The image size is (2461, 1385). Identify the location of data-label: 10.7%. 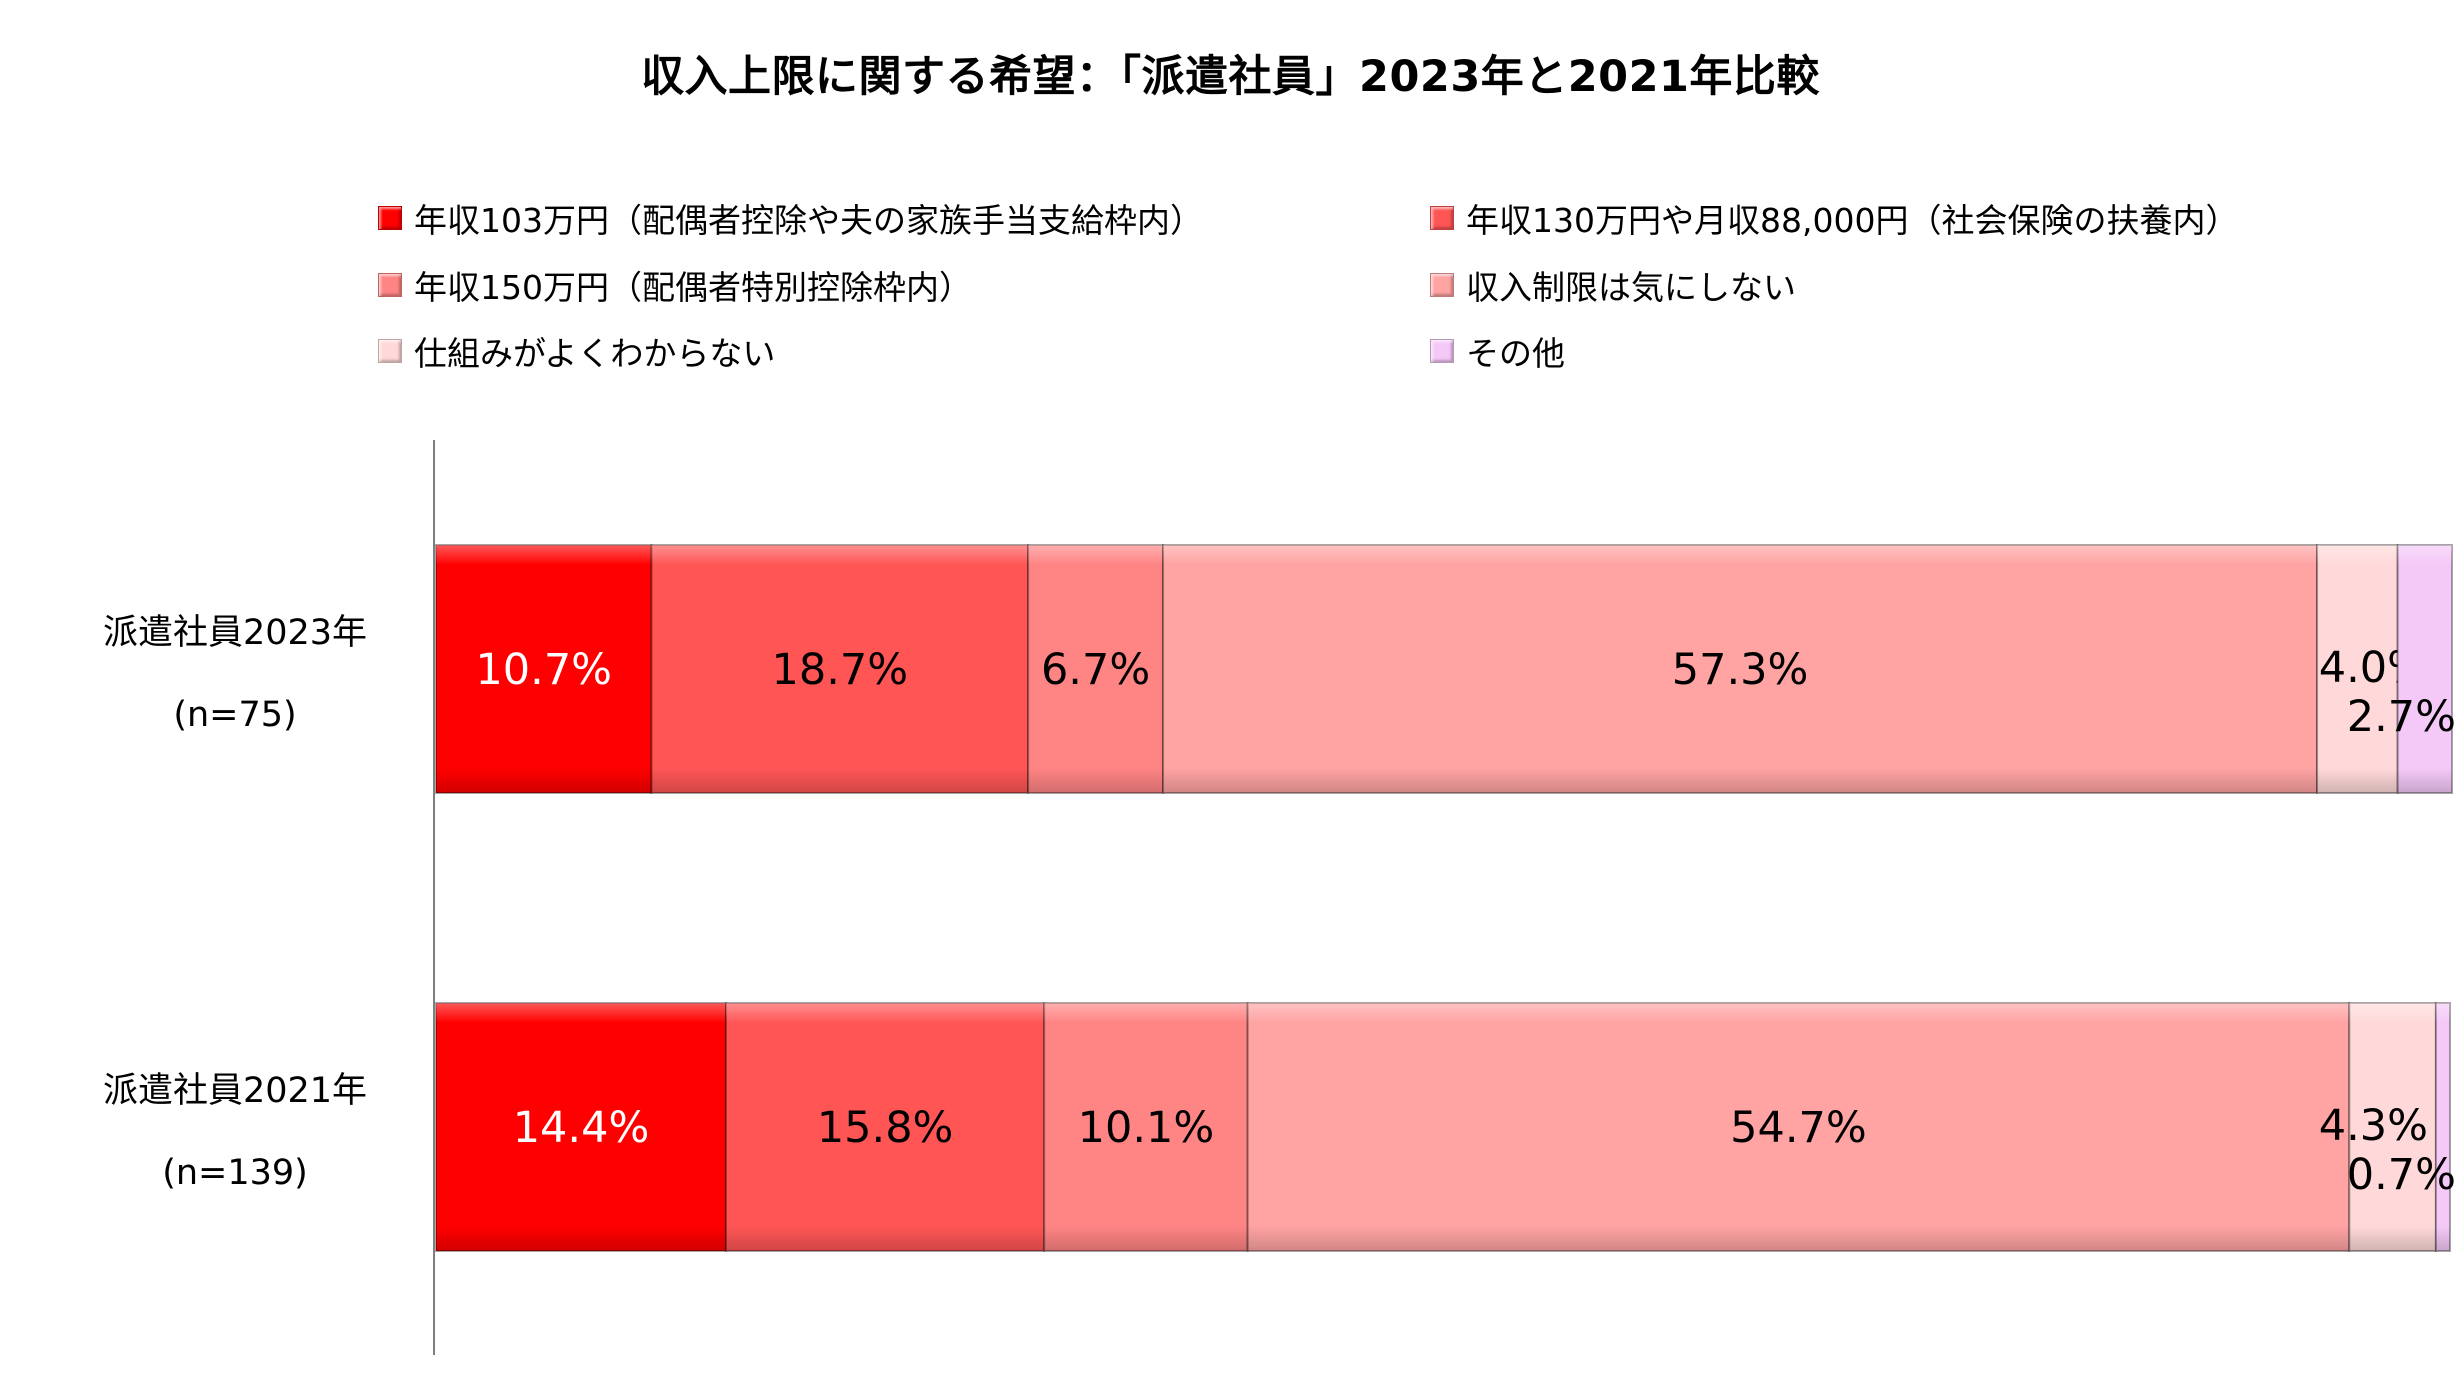
(543, 670).